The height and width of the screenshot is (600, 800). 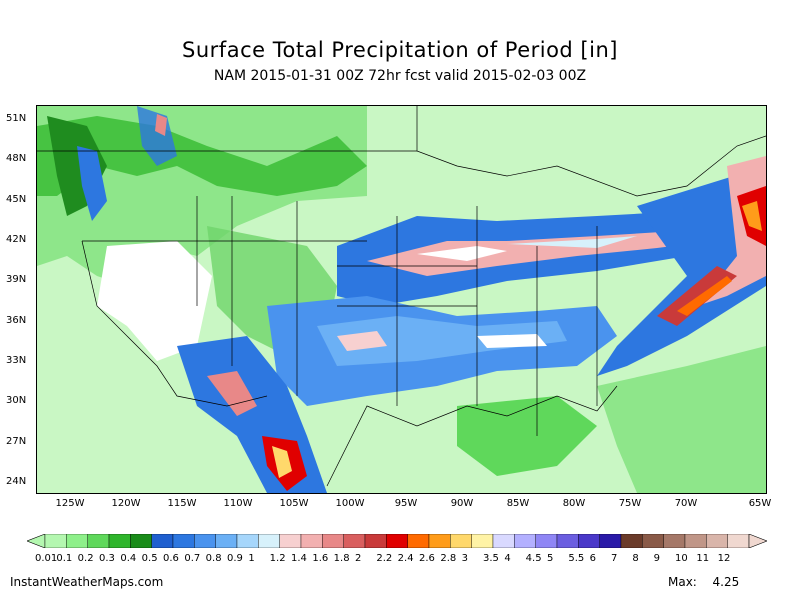 What do you see at coordinates (550, 558) in the screenshot?
I see `legend-label: 5` at bounding box center [550, 558].